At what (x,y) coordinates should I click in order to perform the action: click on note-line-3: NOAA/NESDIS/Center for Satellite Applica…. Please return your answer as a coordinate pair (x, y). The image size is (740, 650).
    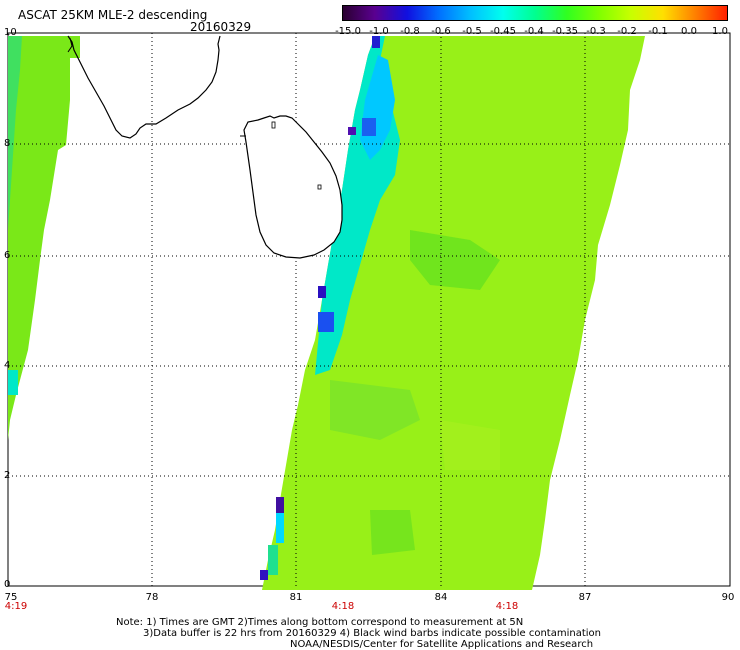
    Looking at the image, I should click on (442, 644).